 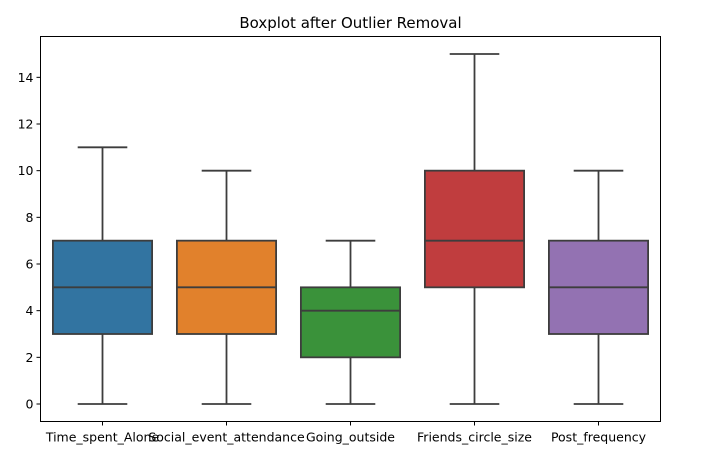 I want to click on x-tick-label: Social_event_attendance, so click(x=226, y=437).